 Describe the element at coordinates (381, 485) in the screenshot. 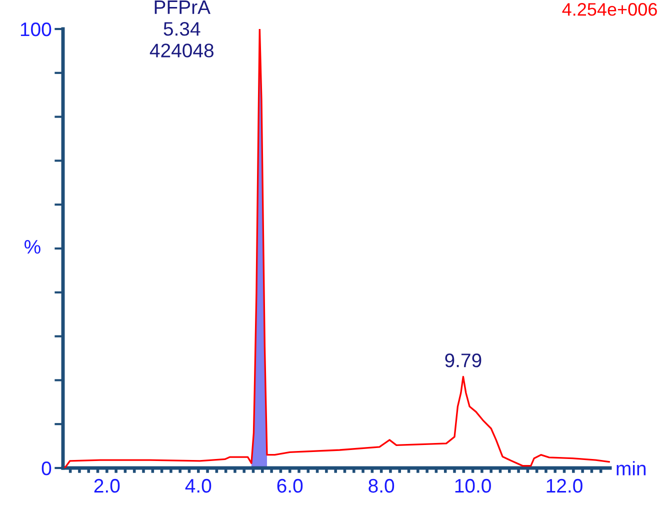

I see `x-tick-label: 8.0` at that location.